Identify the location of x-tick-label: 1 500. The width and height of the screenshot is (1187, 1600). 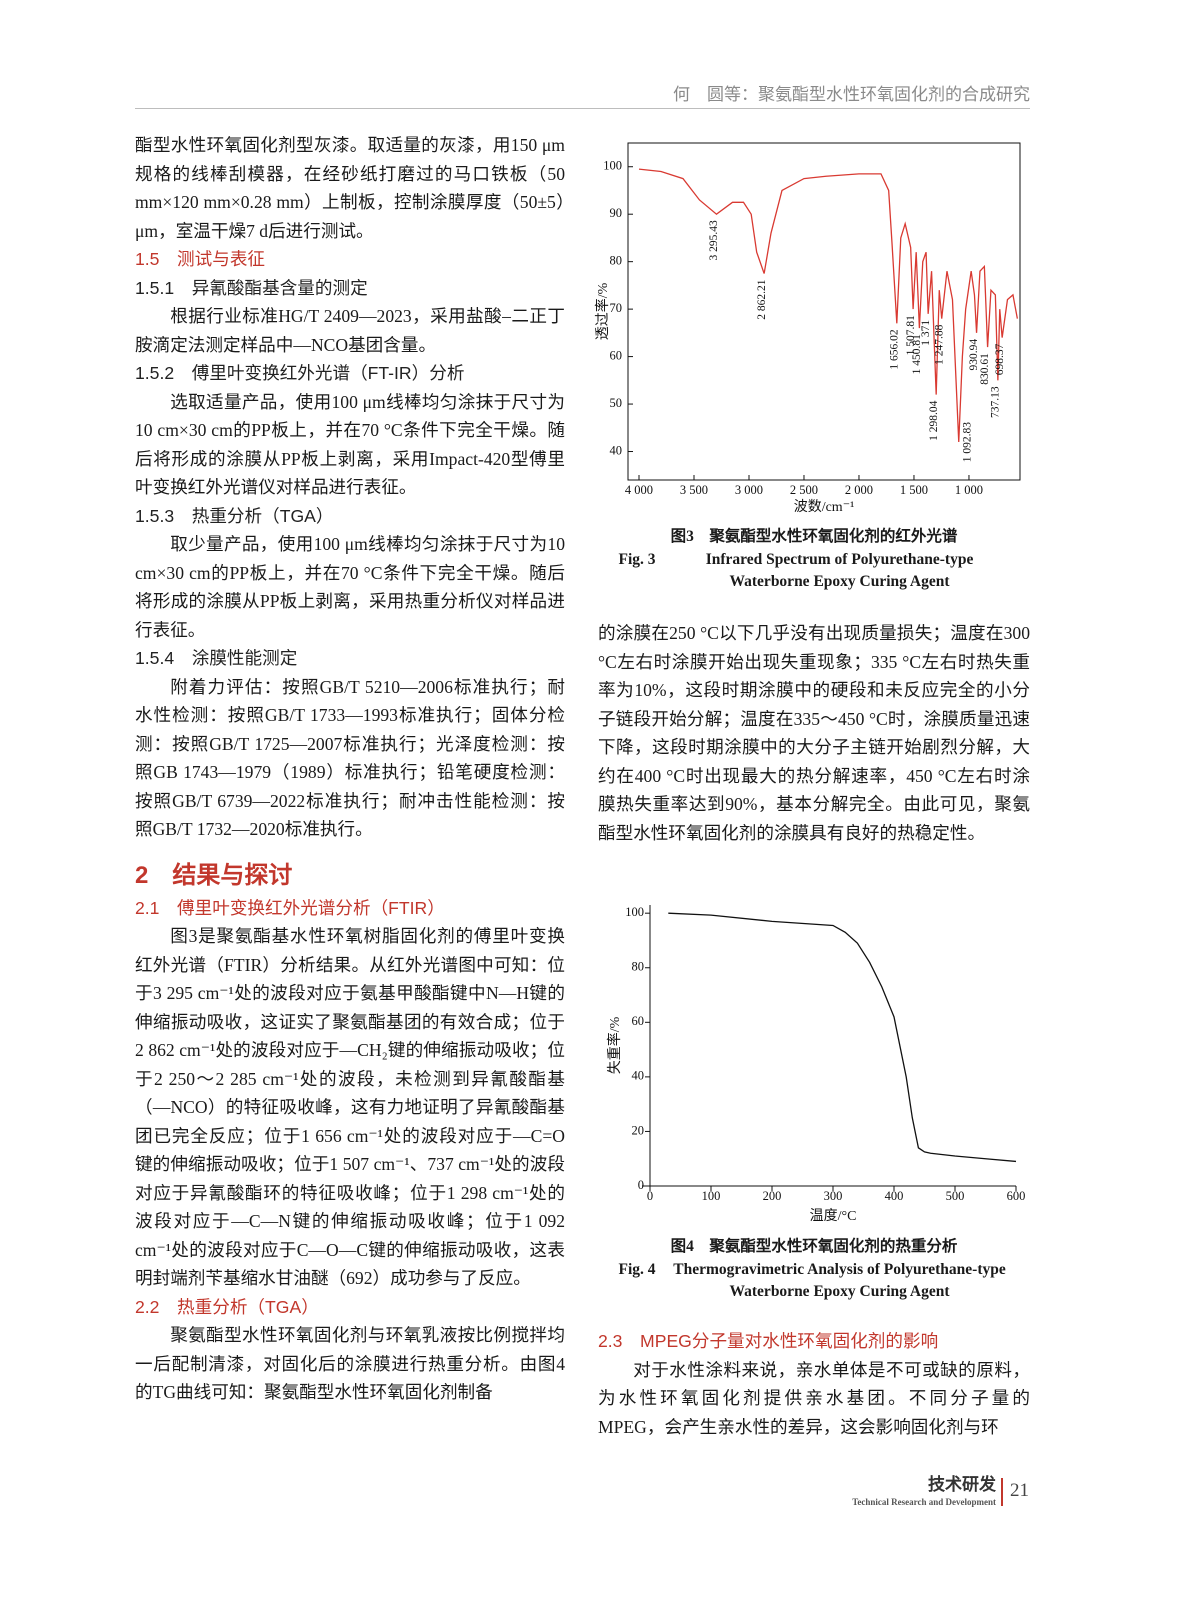
(914, 490).